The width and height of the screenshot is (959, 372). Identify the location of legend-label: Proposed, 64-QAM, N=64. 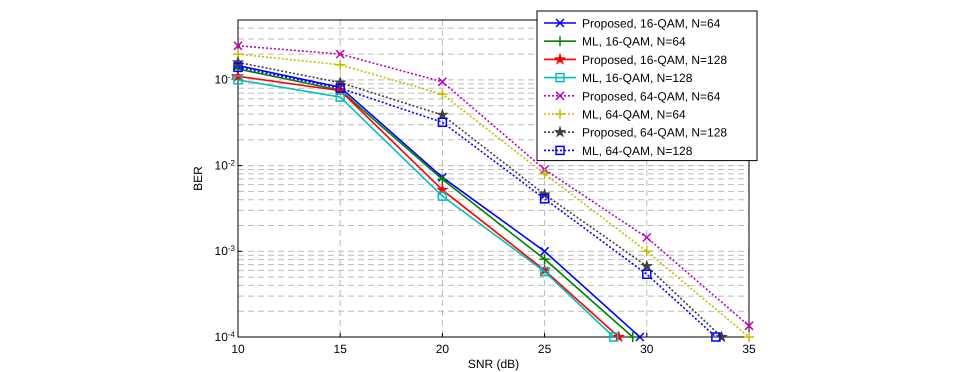
(651, 96).